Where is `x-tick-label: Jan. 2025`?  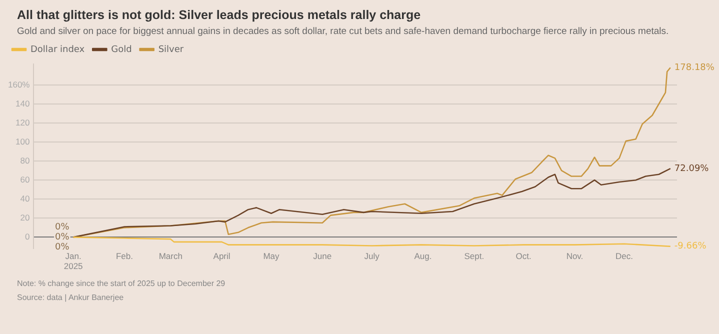 x-tick-label: Jan. 2025 is located at coordinates (74, 261).